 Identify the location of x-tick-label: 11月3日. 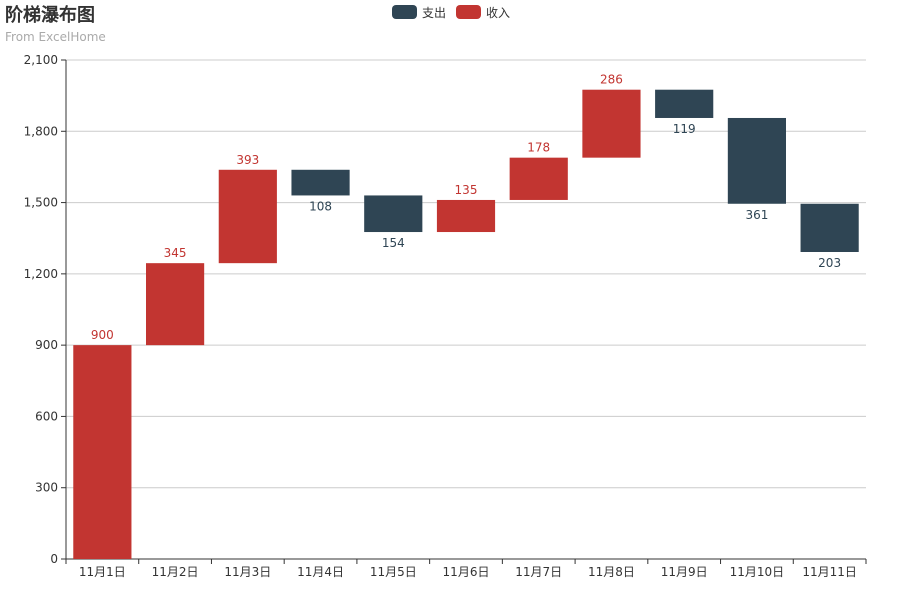
(247, 572).